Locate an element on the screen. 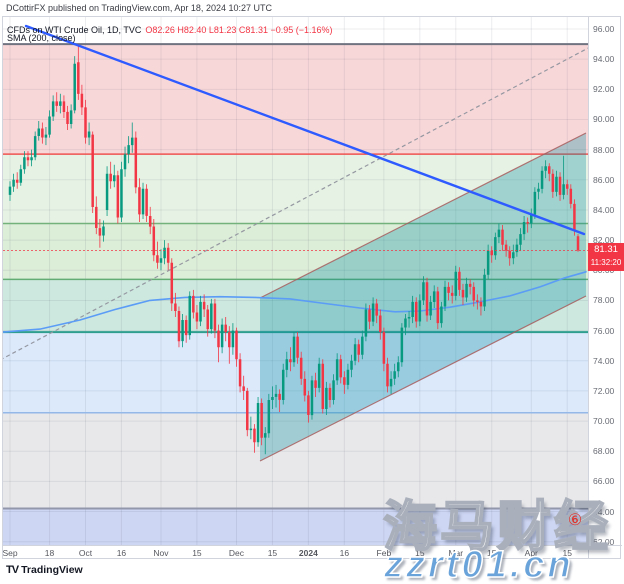 This screenshot has height=584, width=624. price-badge: 81.31 11:32:20 is located at coordinates (606, 257).